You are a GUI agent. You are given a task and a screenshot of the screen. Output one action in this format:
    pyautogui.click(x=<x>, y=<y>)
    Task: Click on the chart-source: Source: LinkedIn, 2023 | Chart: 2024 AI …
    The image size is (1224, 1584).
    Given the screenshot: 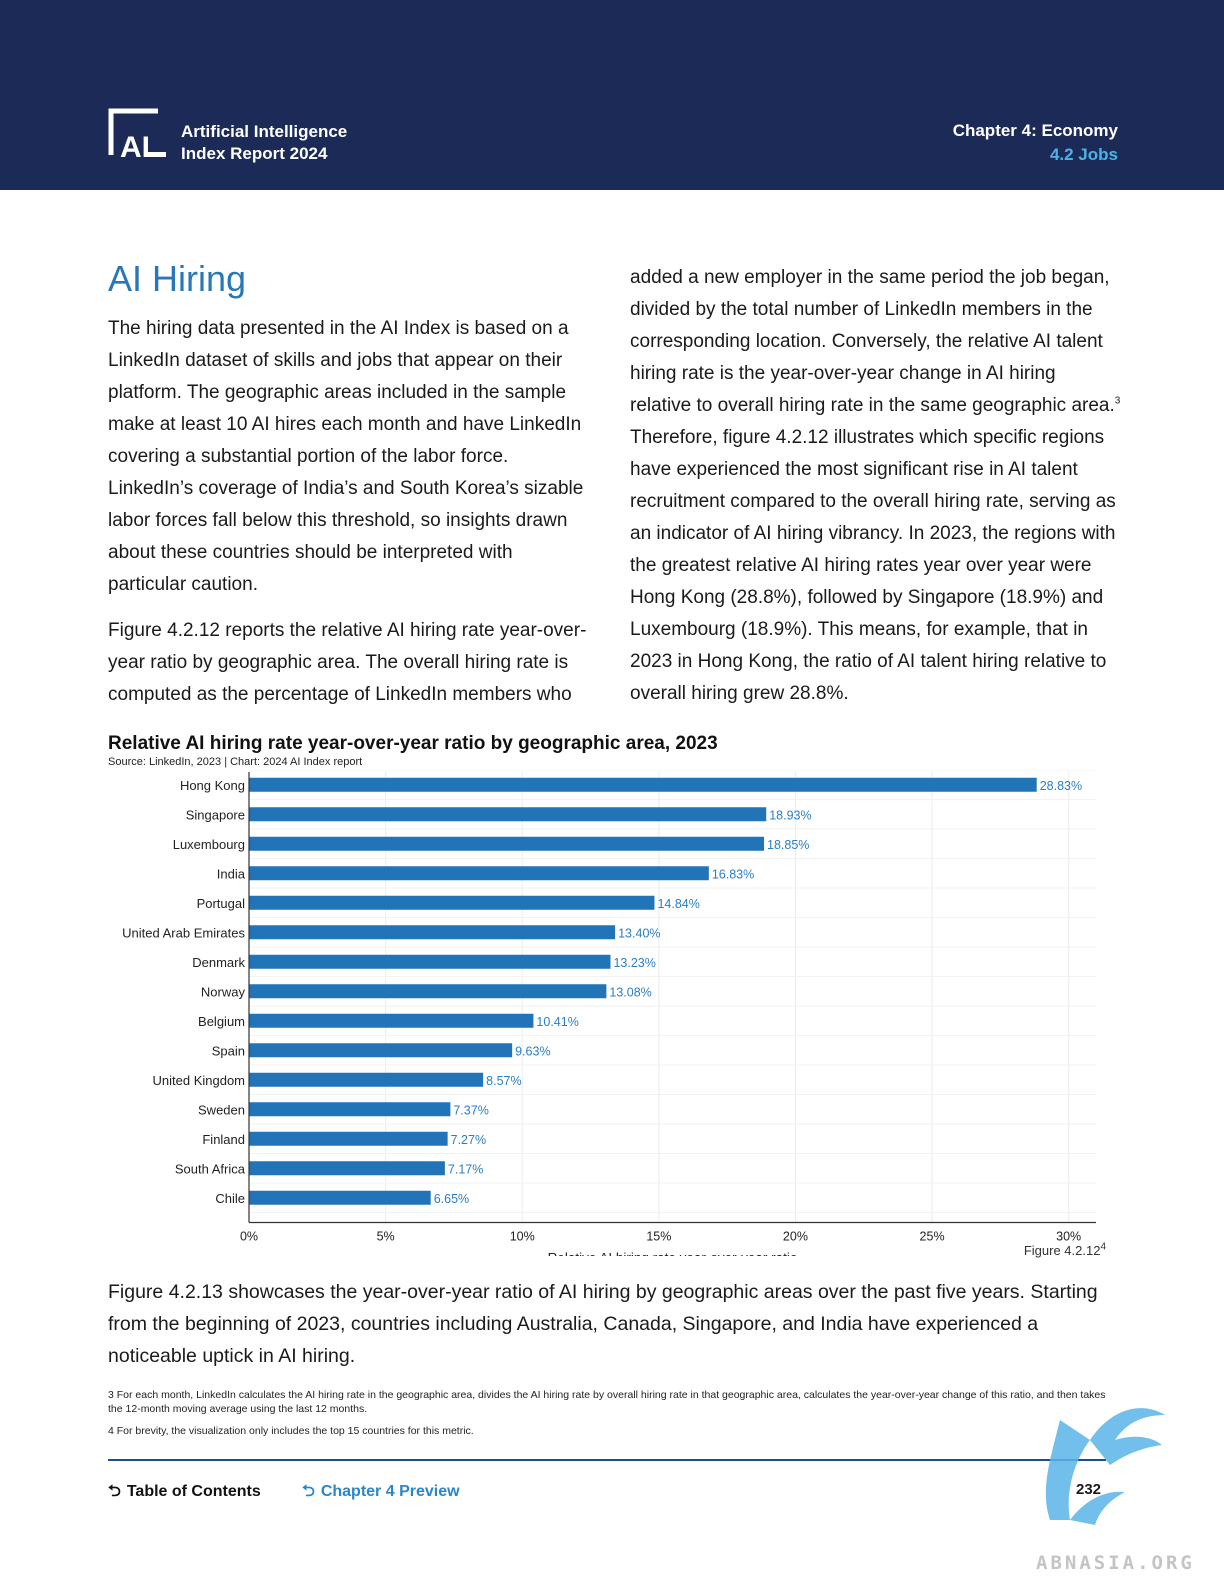 What is the action you would take?
    pyautogui.click(x=235, y=762)
    